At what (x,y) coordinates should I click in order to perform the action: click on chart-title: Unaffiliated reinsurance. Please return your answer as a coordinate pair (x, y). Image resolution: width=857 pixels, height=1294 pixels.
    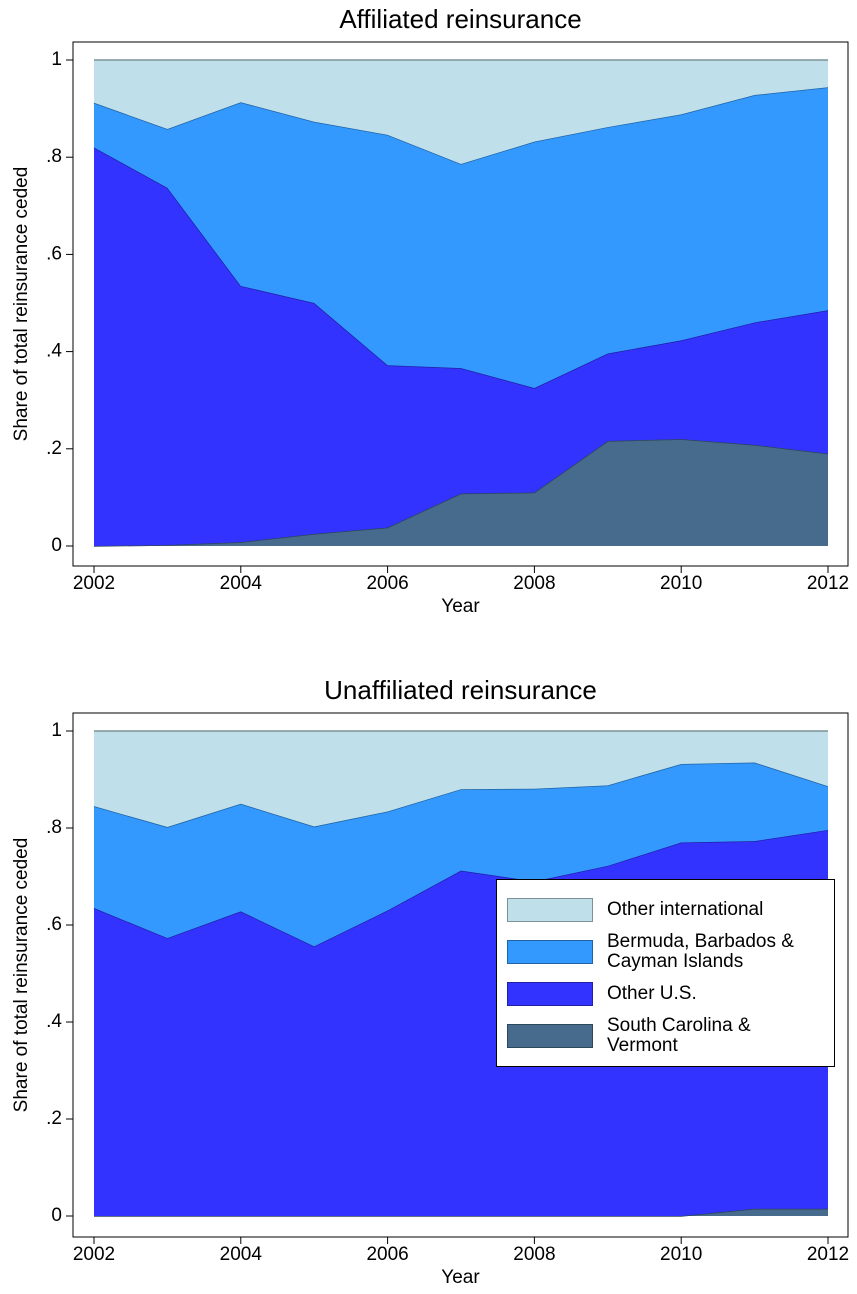
    Looking at the image, I should click on (460, 690).